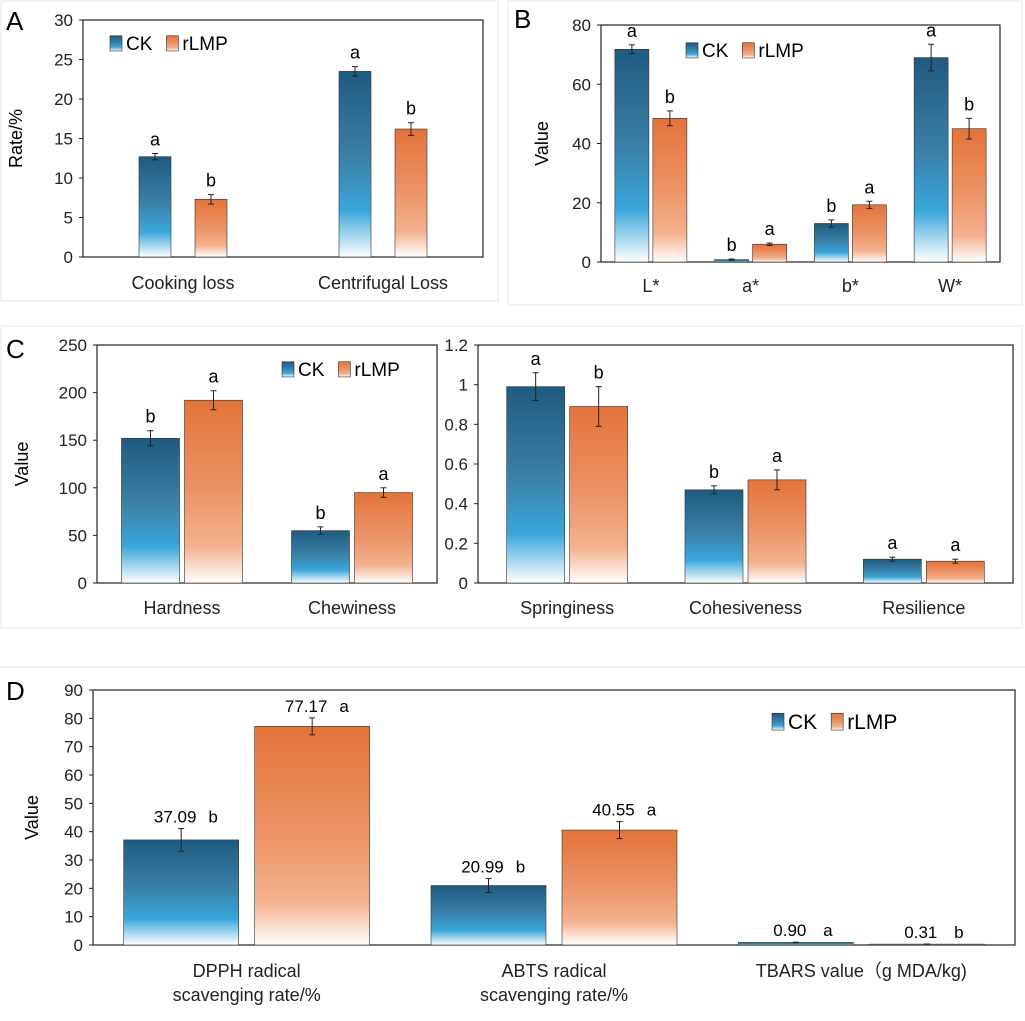  I want to click on y-tick-label: 90, so click(73, 690).